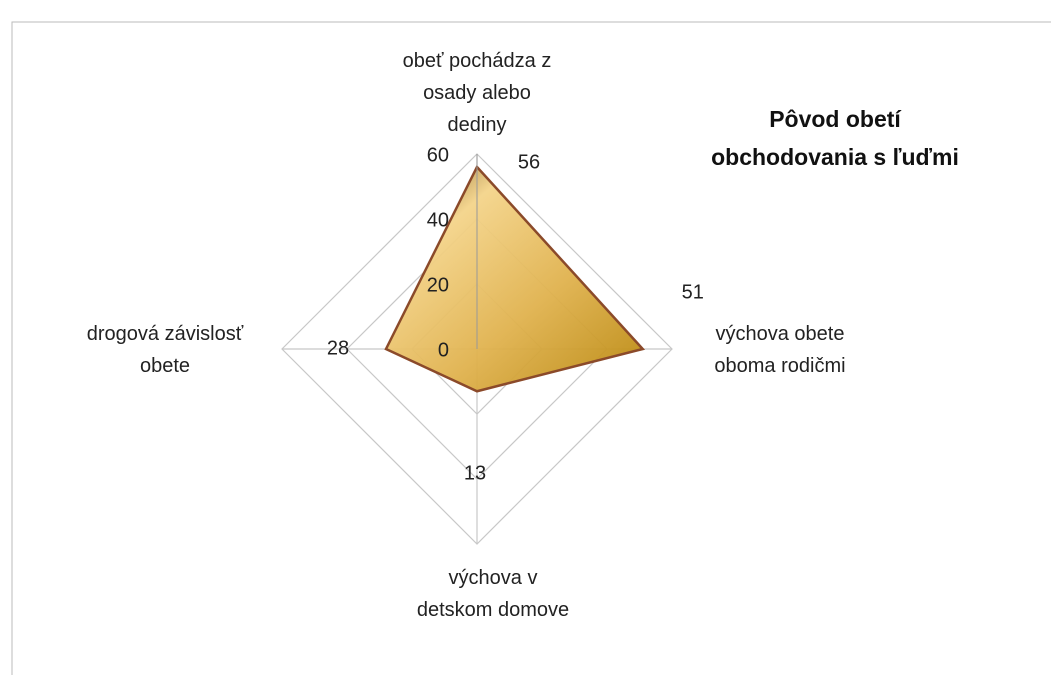 This screenshot has height=675, width=1051. What do you see at coordinates (693, 292) in the screenshot?
I see `data-label: 51` at bounding box center [693, 292].